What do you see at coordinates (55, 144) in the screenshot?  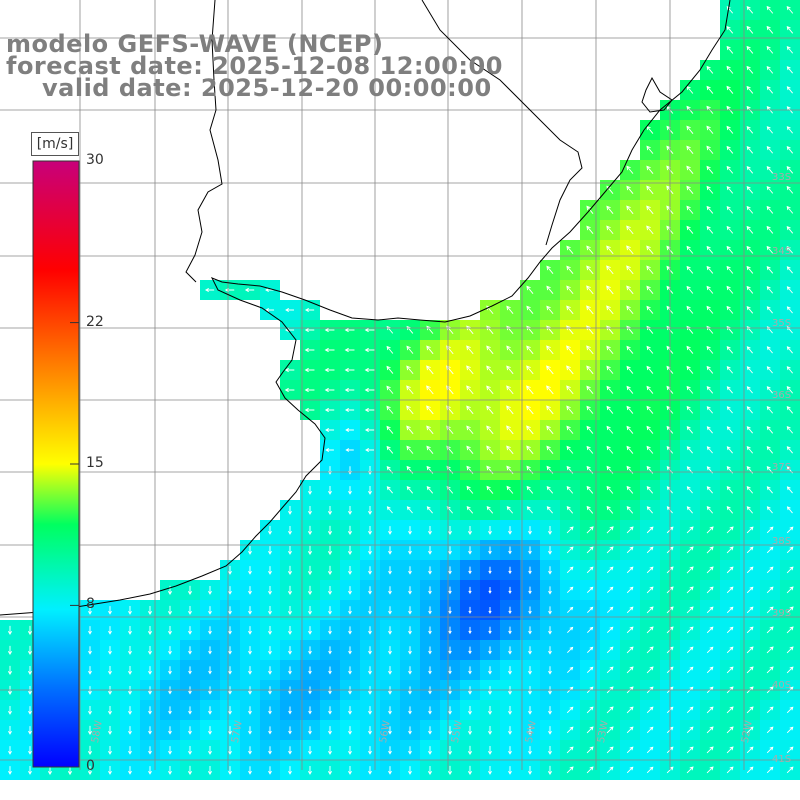 I see `colorbar-unit: [m/s]` at bounding box center [55, 144].